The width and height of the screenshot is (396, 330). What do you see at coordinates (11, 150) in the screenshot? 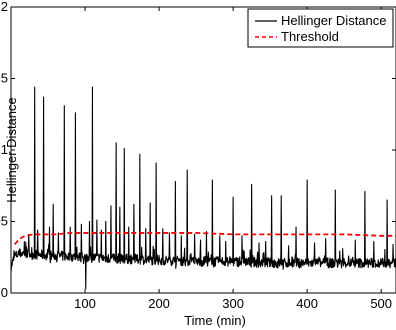
I see `y-axis-label: Hellinger Distance` at bounding box center [11, 150].